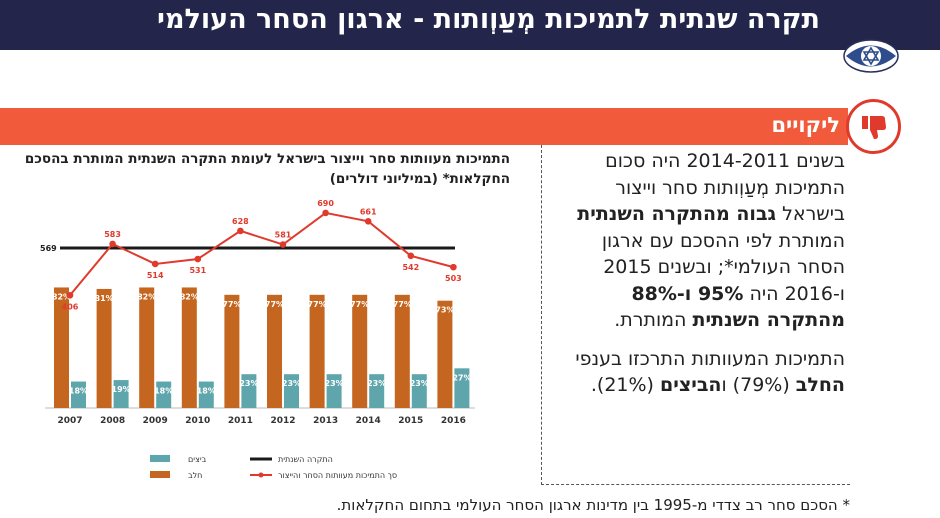 Image resolution: width=940 pixels, height=518 pixels. I want to click on legend-label-ceiling: התקרה השנתית, so click(305, 459).